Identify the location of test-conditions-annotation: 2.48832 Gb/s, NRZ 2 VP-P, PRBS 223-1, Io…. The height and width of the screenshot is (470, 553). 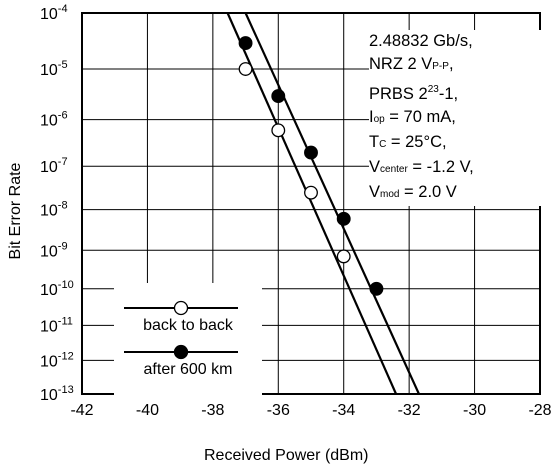
(455, 118).